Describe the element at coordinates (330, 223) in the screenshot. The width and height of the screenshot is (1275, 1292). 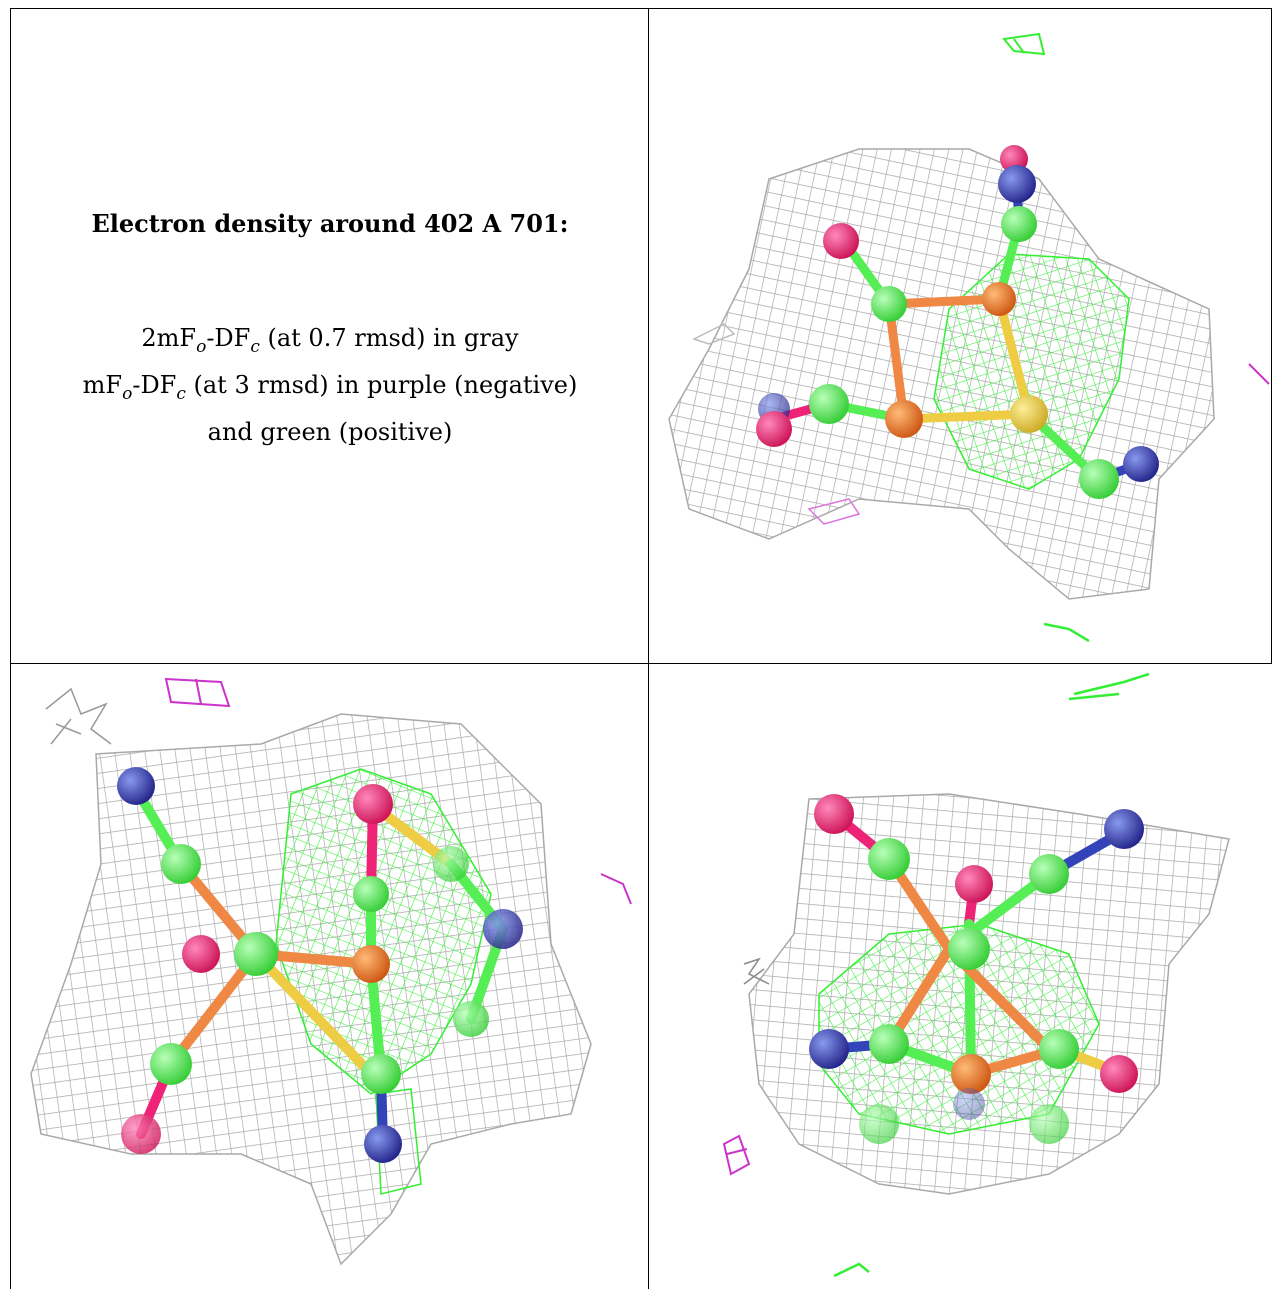
I see `caption-title: Electron density around 402 A 701:` at that location.